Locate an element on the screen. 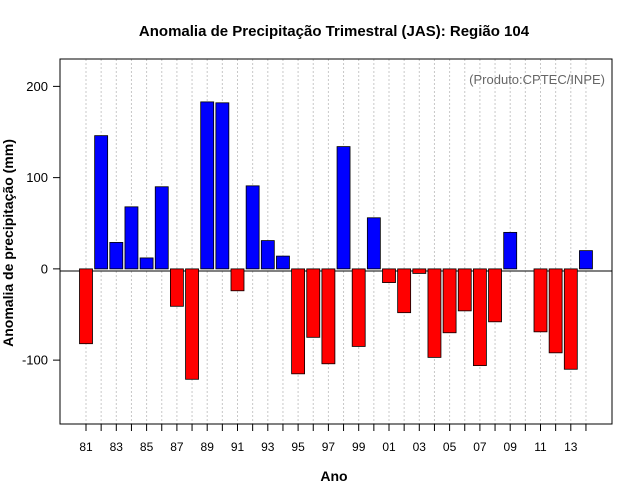 The height and width of the screenshot is (500, 640). x-tick-label: 95 is located at coordinates (298, 447).